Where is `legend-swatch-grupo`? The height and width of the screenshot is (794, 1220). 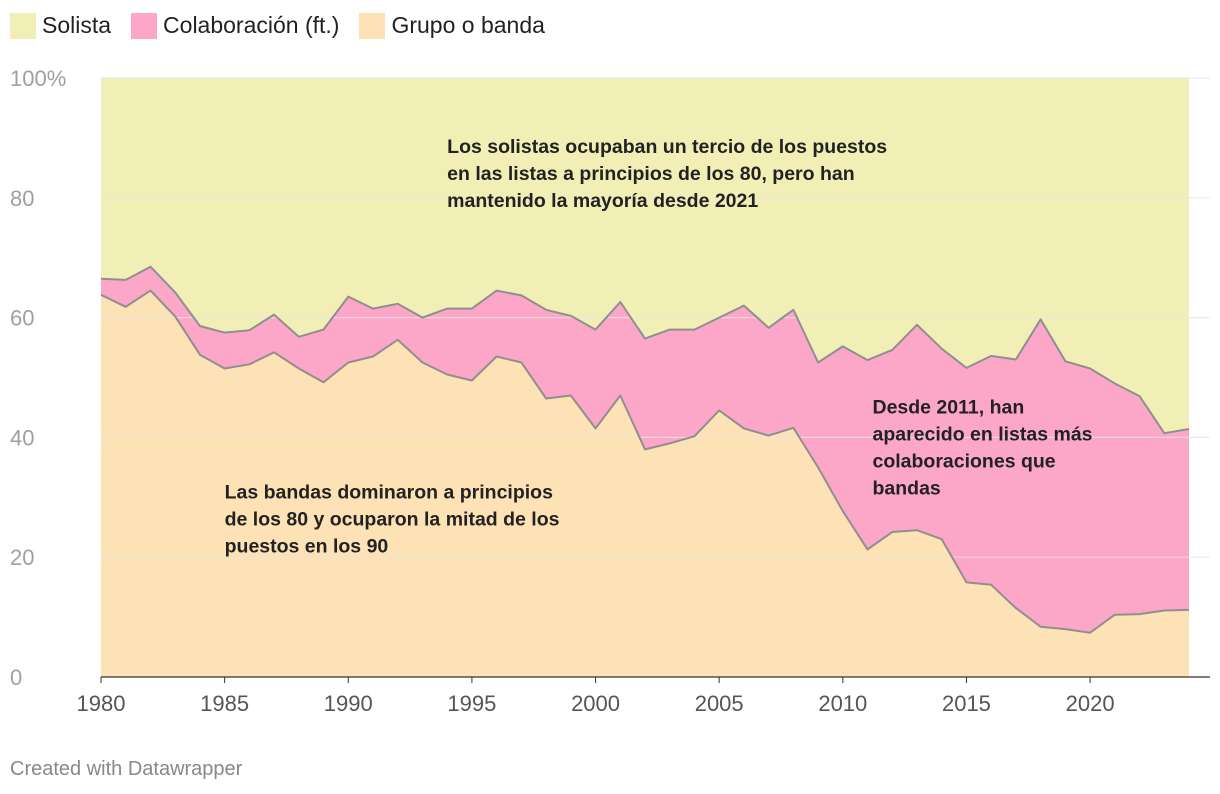
legend-swatch-grupo is located at coordinates (372, 25).